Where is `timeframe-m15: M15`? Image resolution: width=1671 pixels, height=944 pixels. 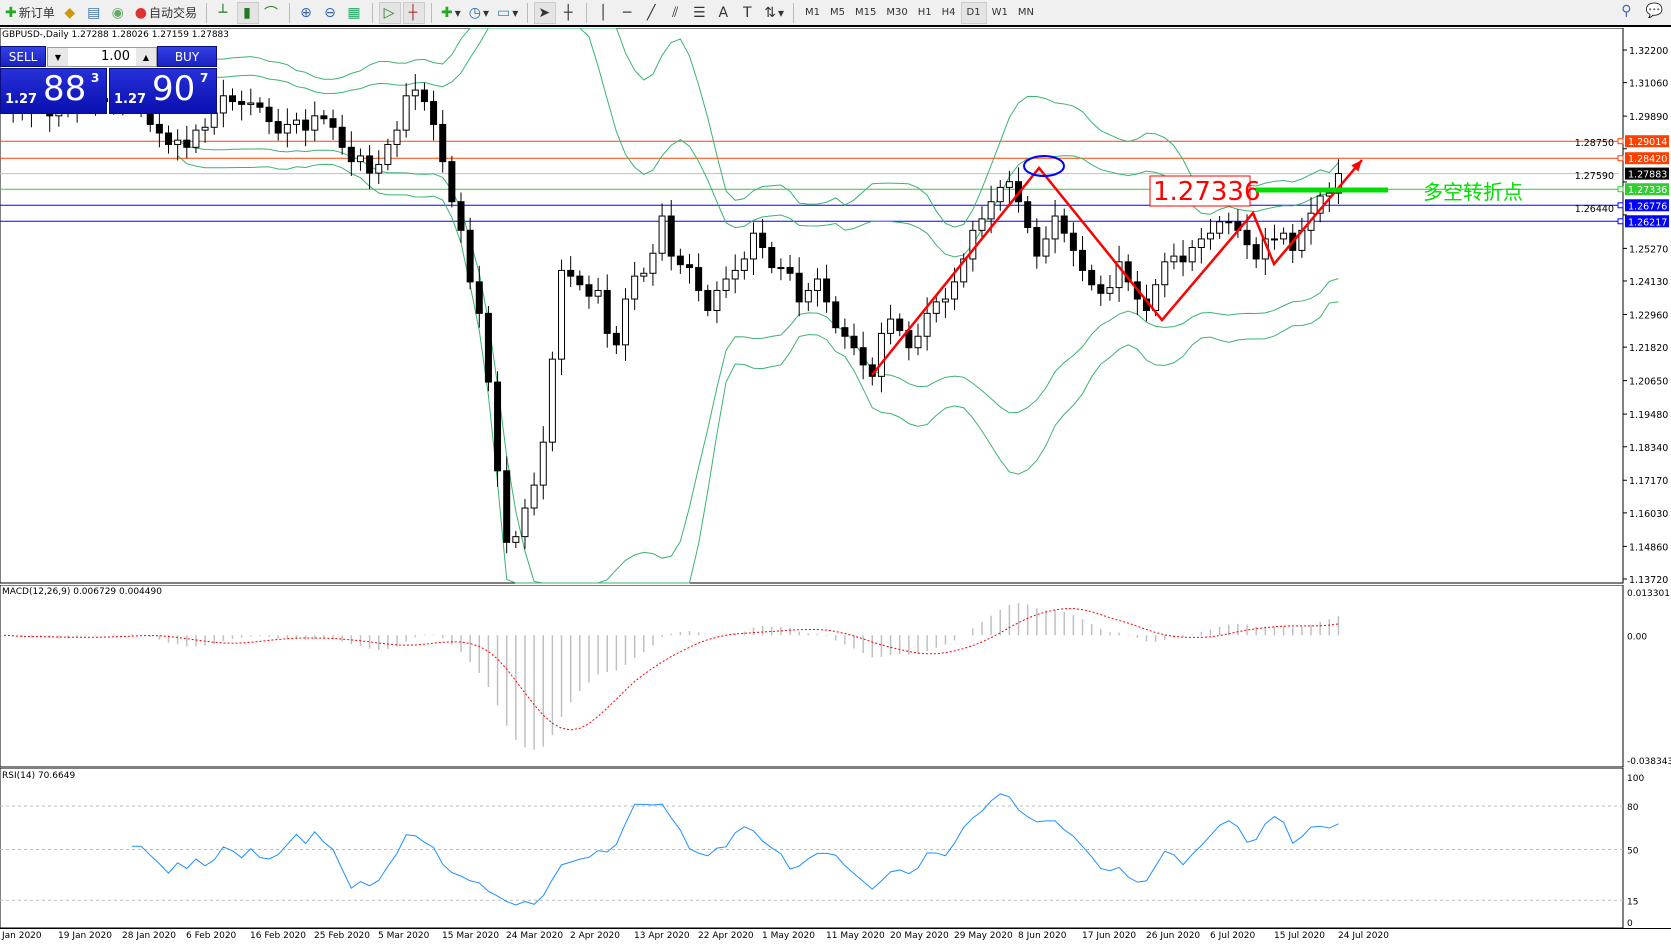 timeframe-m15: M15 is located at coordinates (866, 12).